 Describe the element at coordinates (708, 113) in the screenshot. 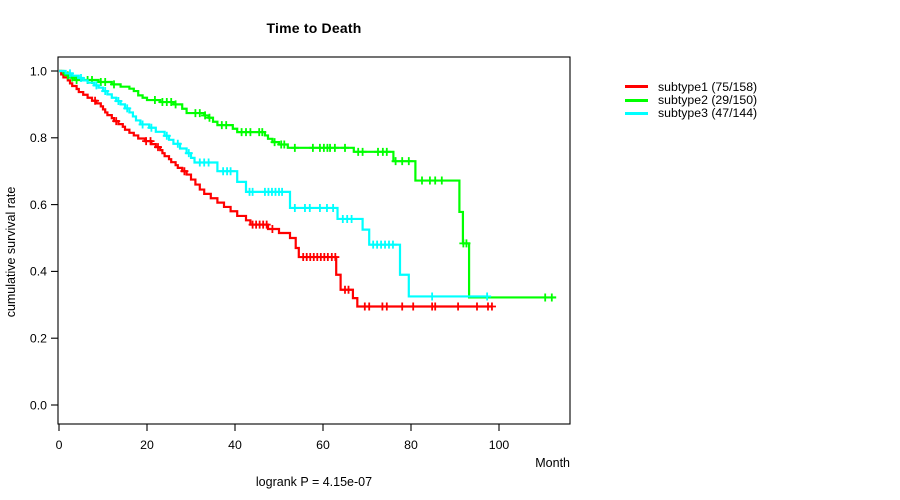

I see `legend-label: subtype3 (47/144)` at that location.